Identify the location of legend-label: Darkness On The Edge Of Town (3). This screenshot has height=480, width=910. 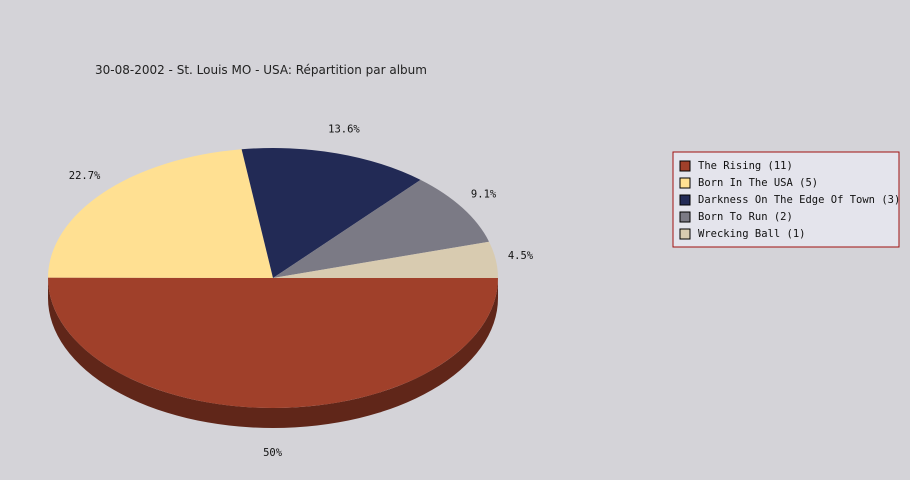
(799, 200).